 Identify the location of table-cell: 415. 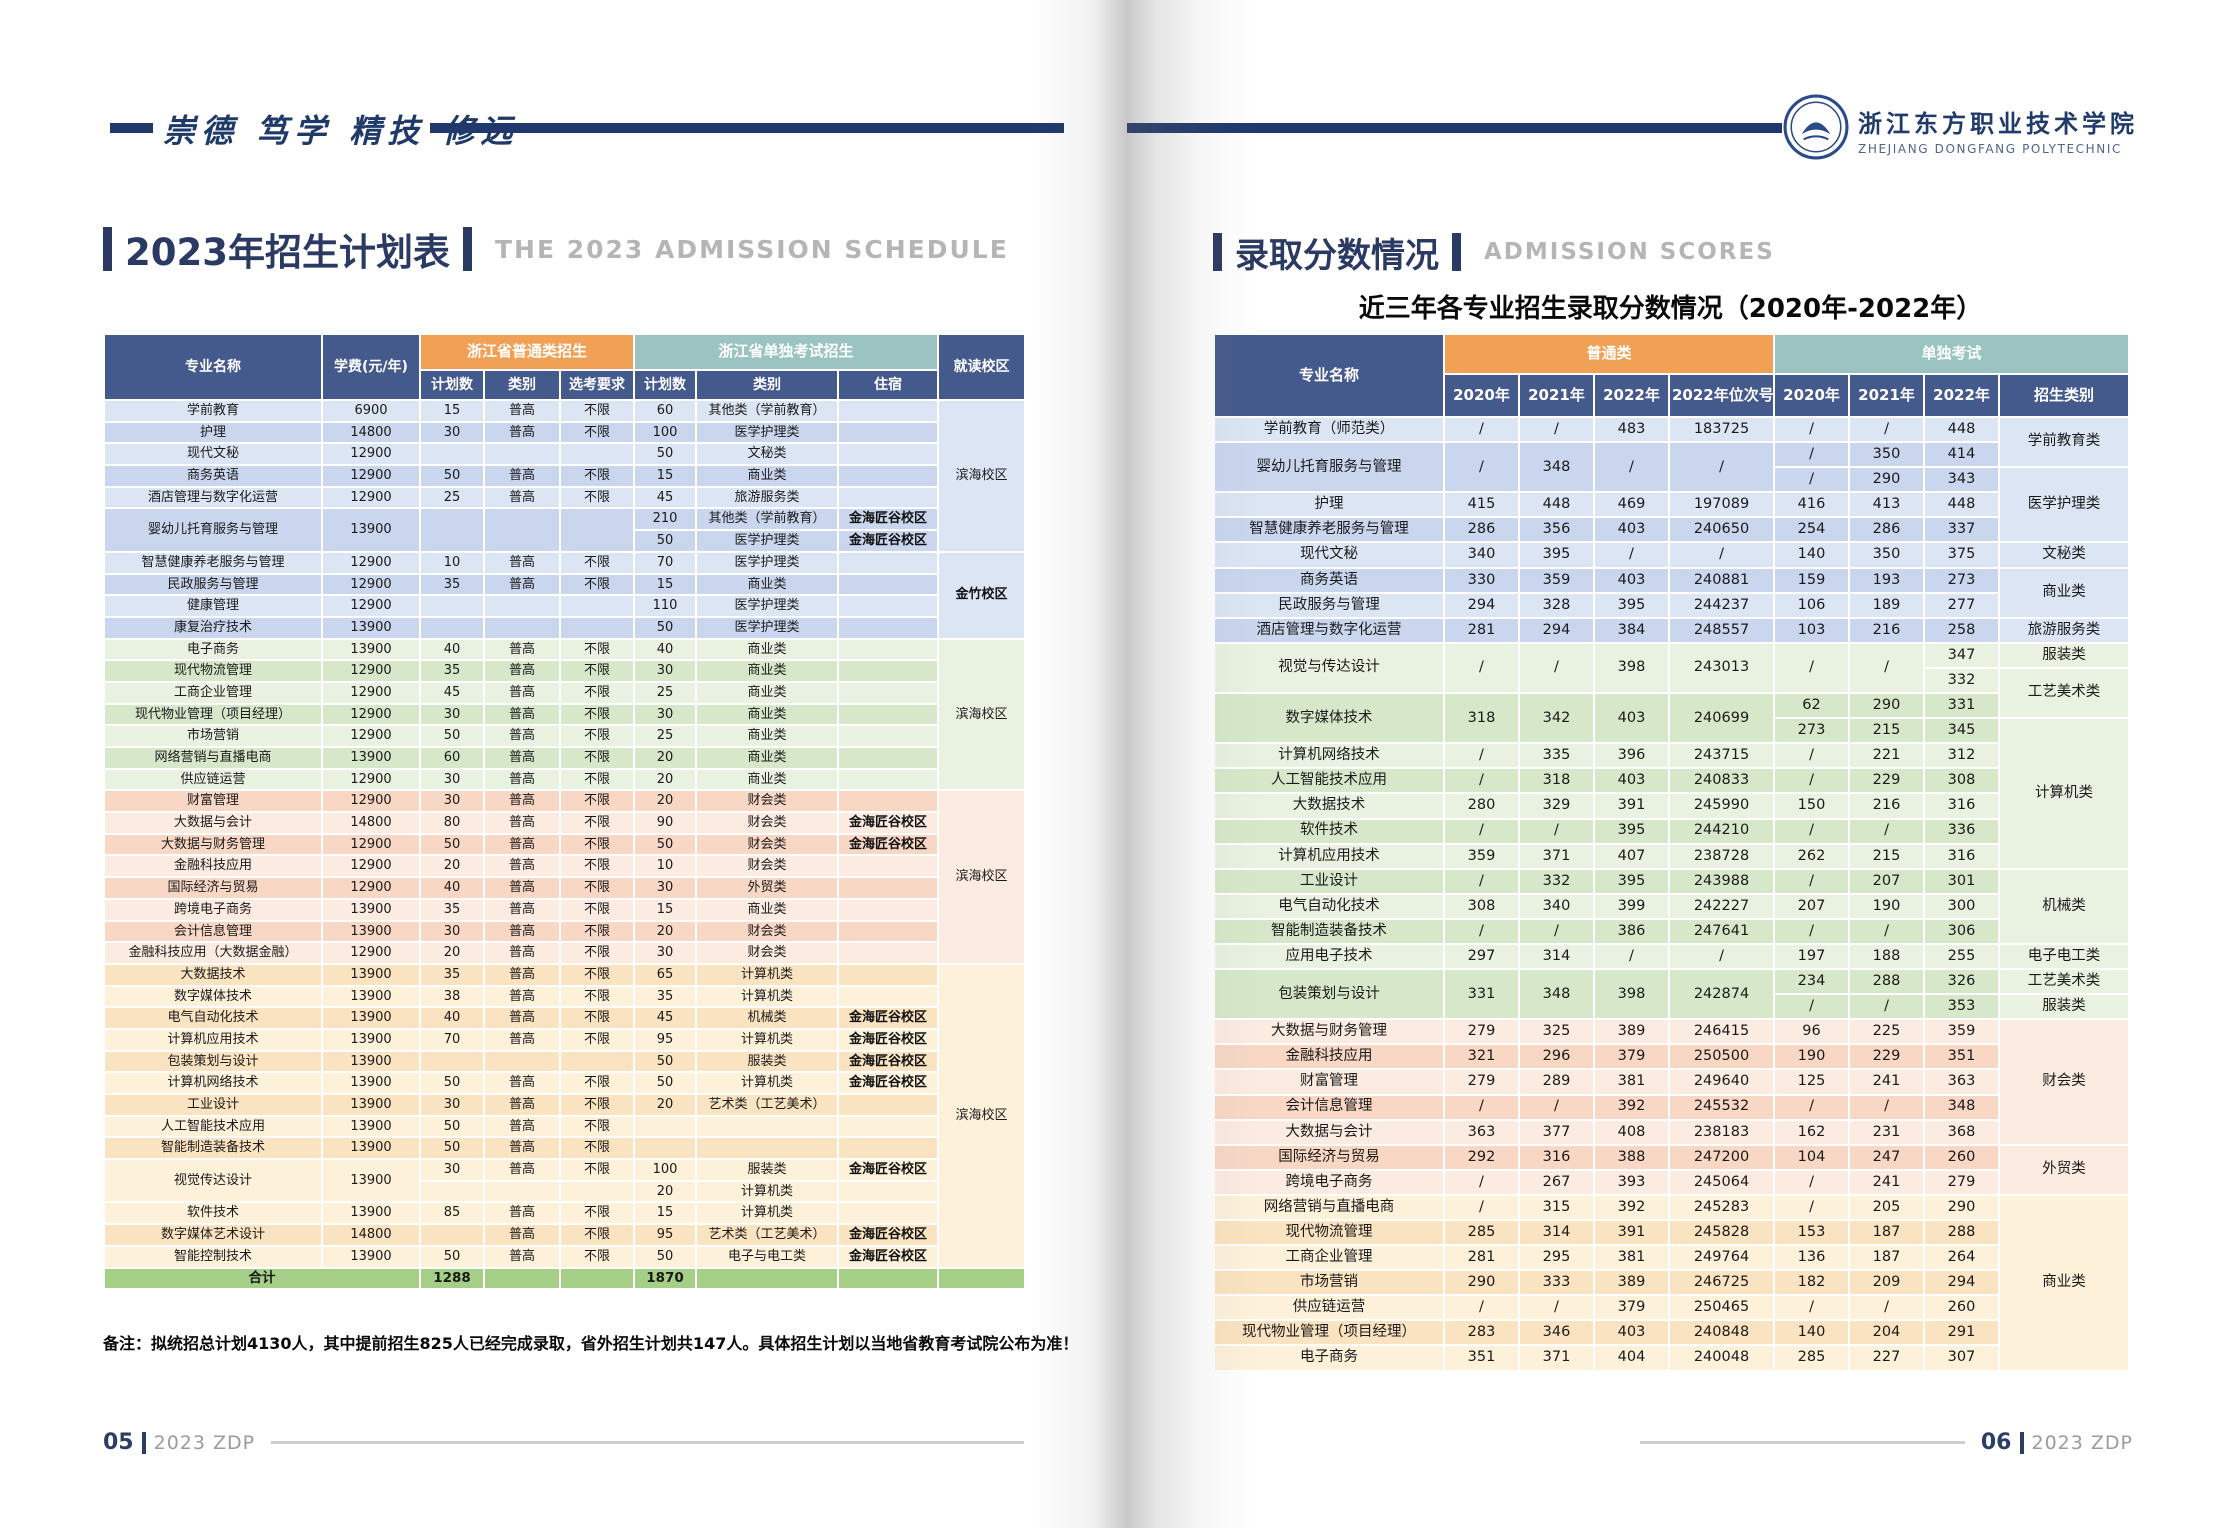
(1481, 505).